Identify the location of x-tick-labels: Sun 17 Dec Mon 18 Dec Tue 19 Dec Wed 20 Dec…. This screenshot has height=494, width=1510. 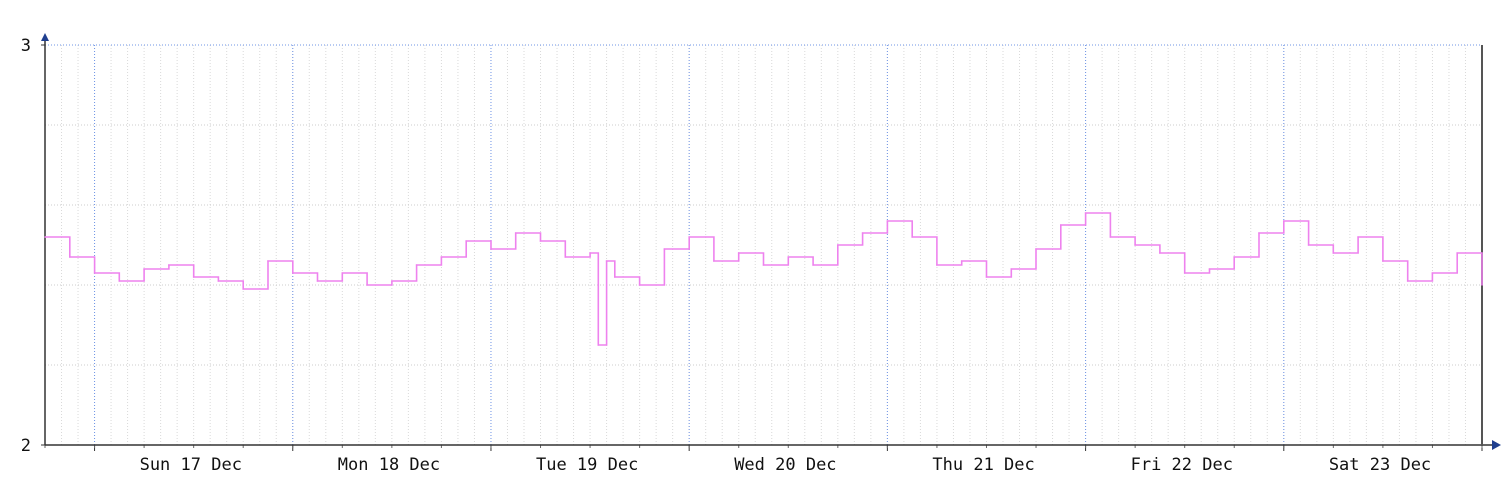
(786, 465).